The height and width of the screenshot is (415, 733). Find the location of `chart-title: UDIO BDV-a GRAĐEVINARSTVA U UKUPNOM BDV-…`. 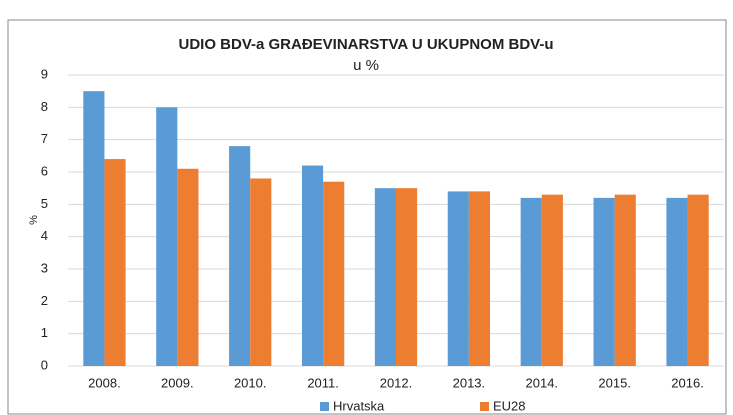

chart-title: UDIO BDV-a GRAĐEVINARSTVA U UKUPNOM BDV-… is located at coordinates (365, 44).